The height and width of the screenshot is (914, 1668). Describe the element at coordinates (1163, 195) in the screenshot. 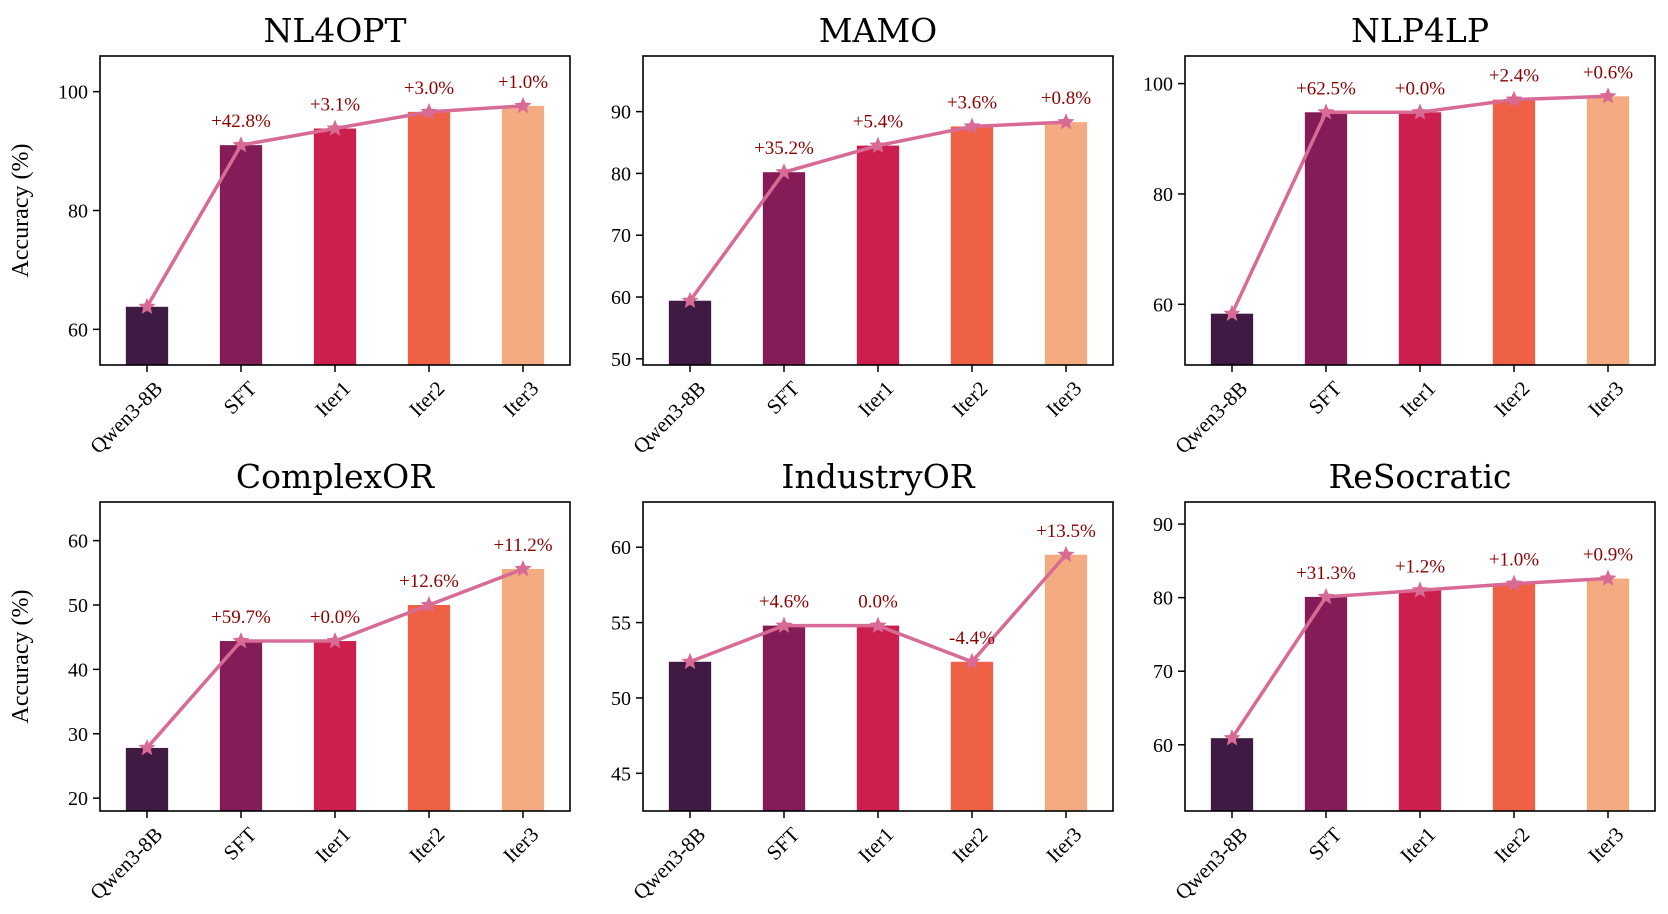

I see `y-tick-label: 80` at that location.